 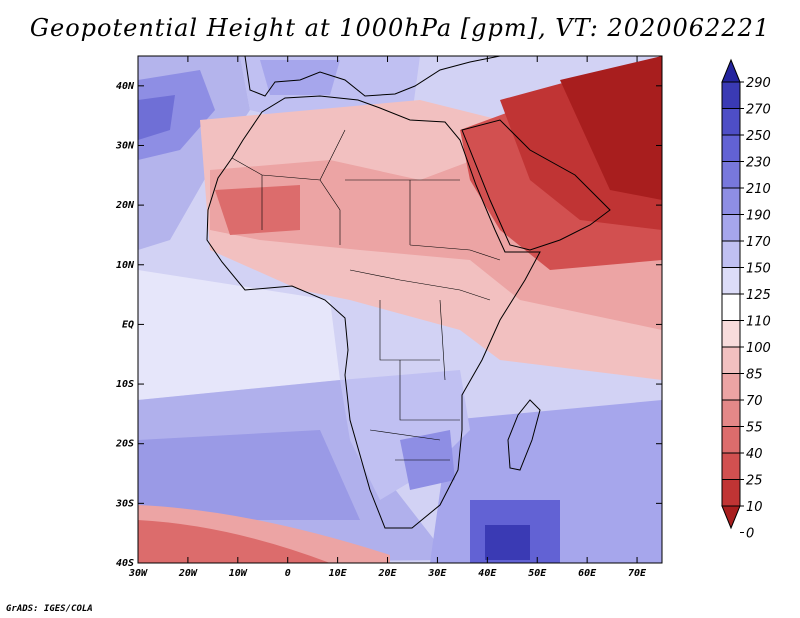 I want to click on field-azores-core, so click(x=156, y=117).